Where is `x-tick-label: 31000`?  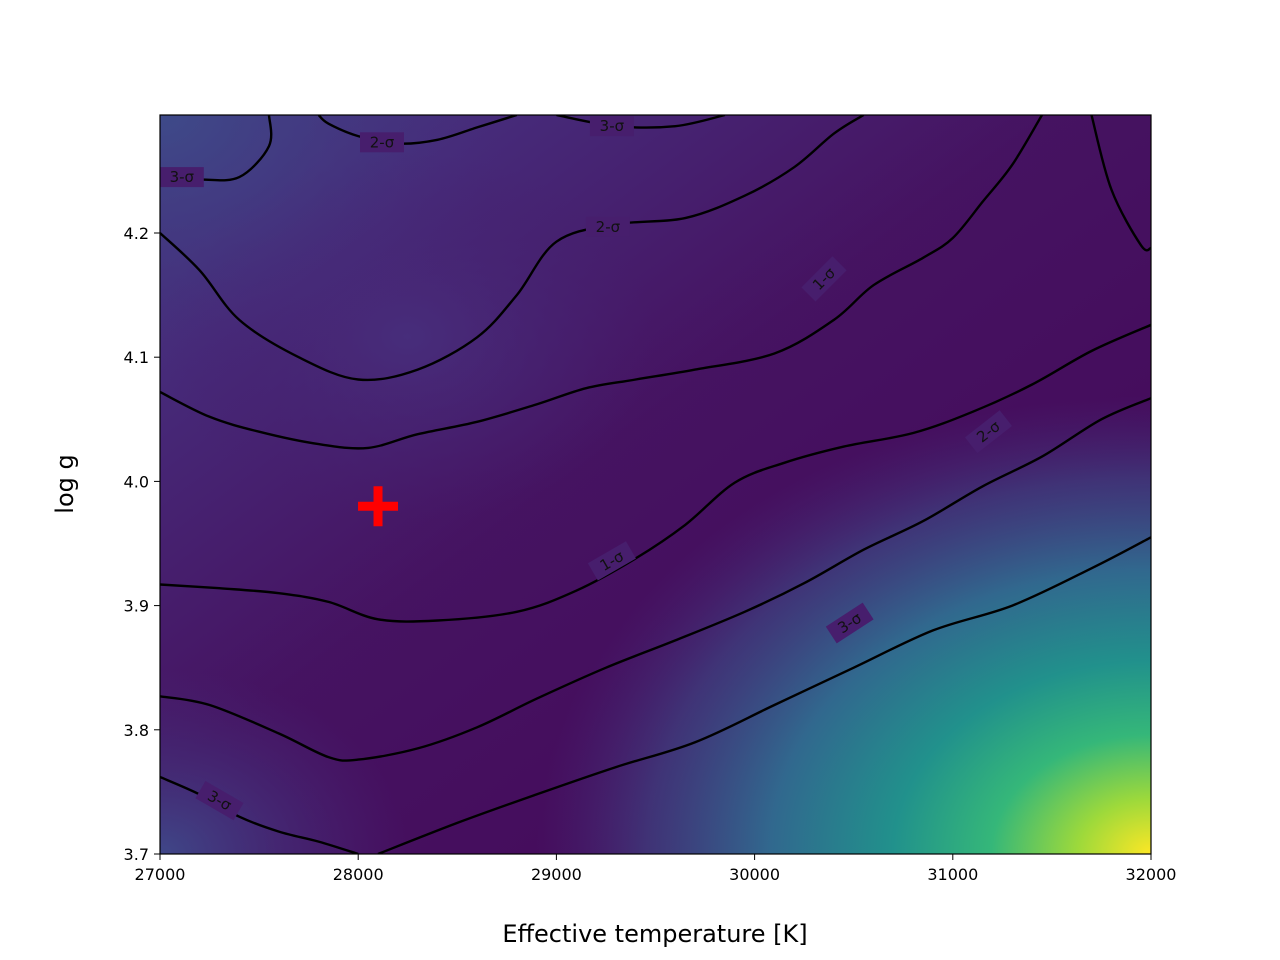
x-tick-label: 31000 is located at coordinates (952, 874).